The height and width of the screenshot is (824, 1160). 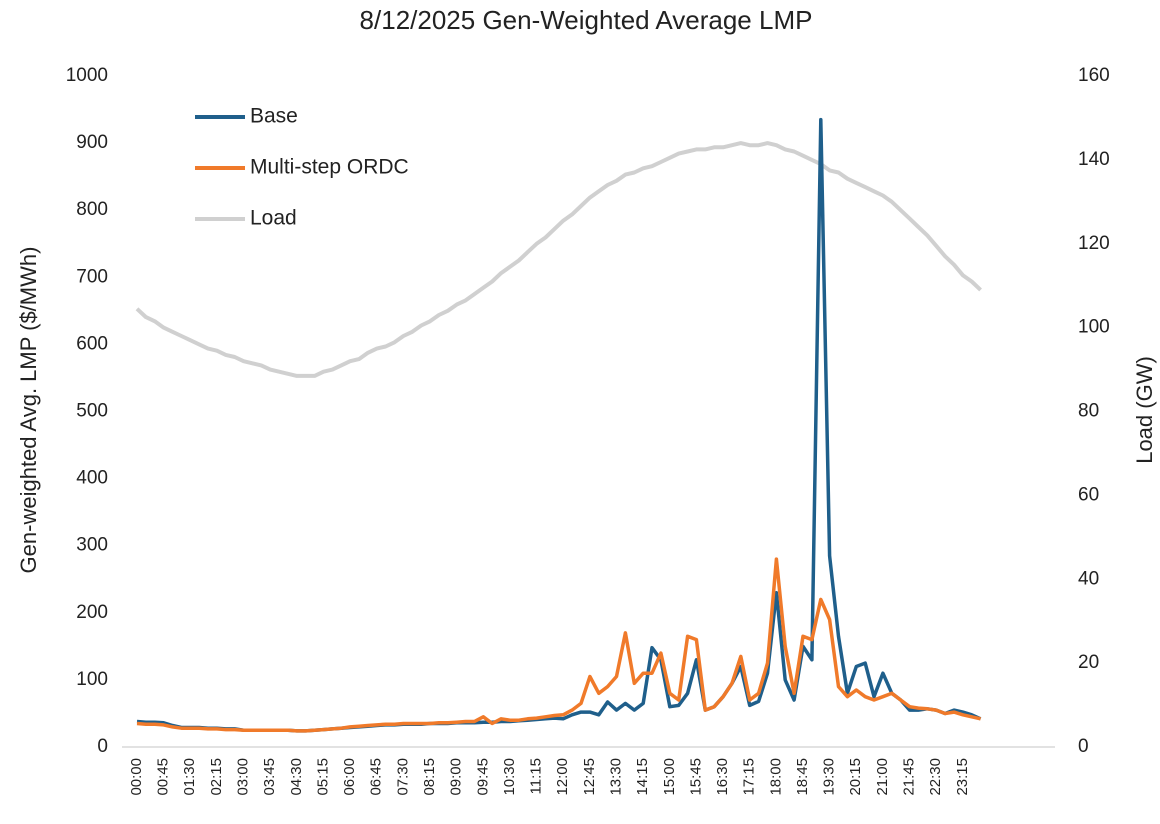 I want to click on y2-tick-label: 60, so click(x=1088, y=494).